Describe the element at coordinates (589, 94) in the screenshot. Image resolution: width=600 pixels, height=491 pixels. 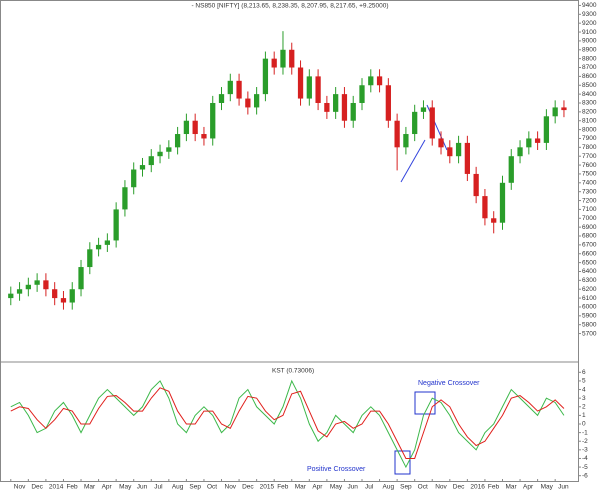
I see `y-tick-label: 8400` at that location.